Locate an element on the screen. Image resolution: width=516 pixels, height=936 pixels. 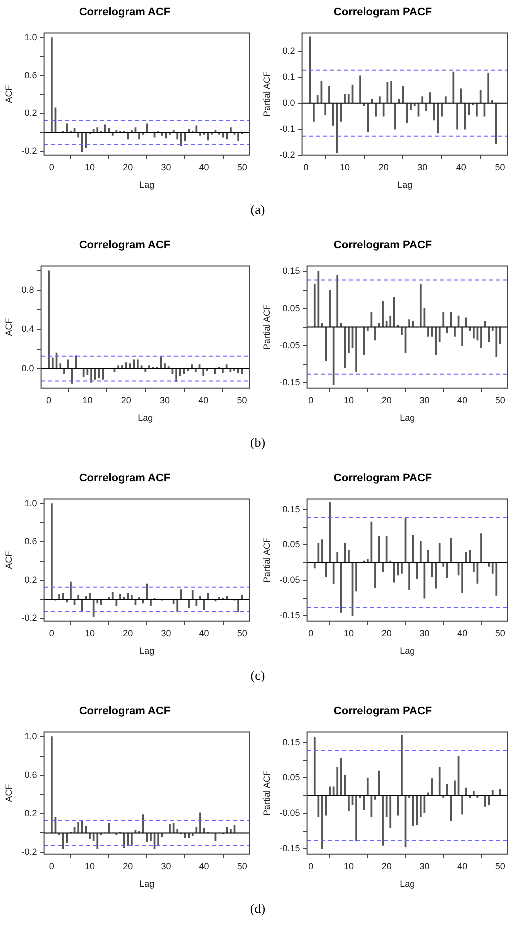
text: (d) is located at coordinates (258, 908).